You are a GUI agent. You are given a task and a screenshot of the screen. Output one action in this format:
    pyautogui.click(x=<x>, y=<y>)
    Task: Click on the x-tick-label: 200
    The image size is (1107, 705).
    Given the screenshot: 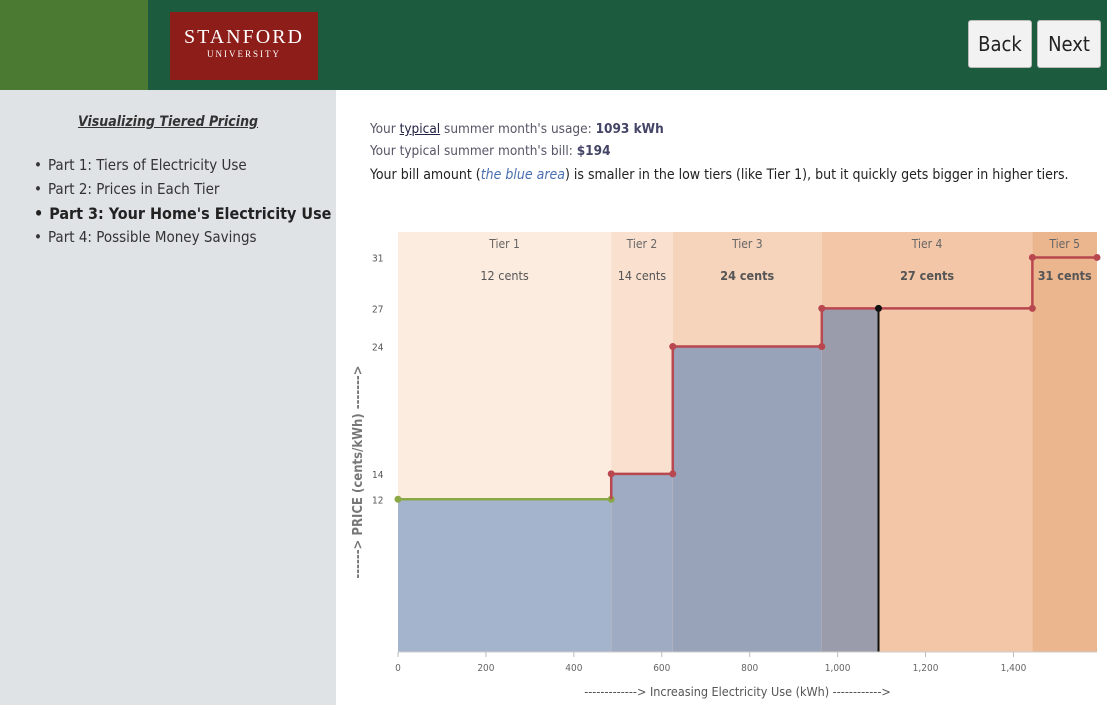 What is the action you would take?
    pyautogui.click(x=485, y=668)
    